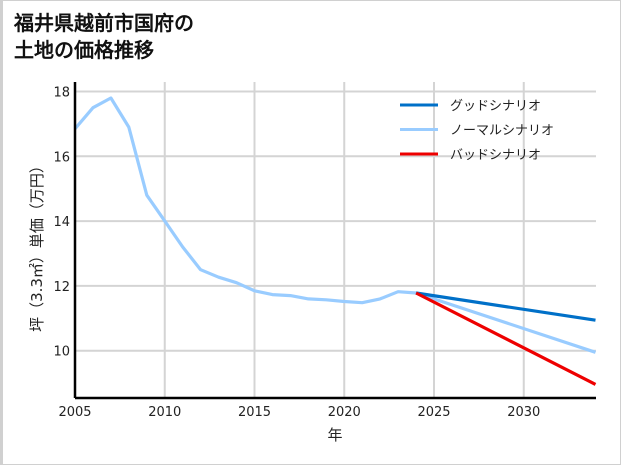 This screenshot has width=621, height=465. What do you see at coordinates (334, 435) in the screenshot?
I see `x-axis-label: 年` at bounding box center [334, 435].